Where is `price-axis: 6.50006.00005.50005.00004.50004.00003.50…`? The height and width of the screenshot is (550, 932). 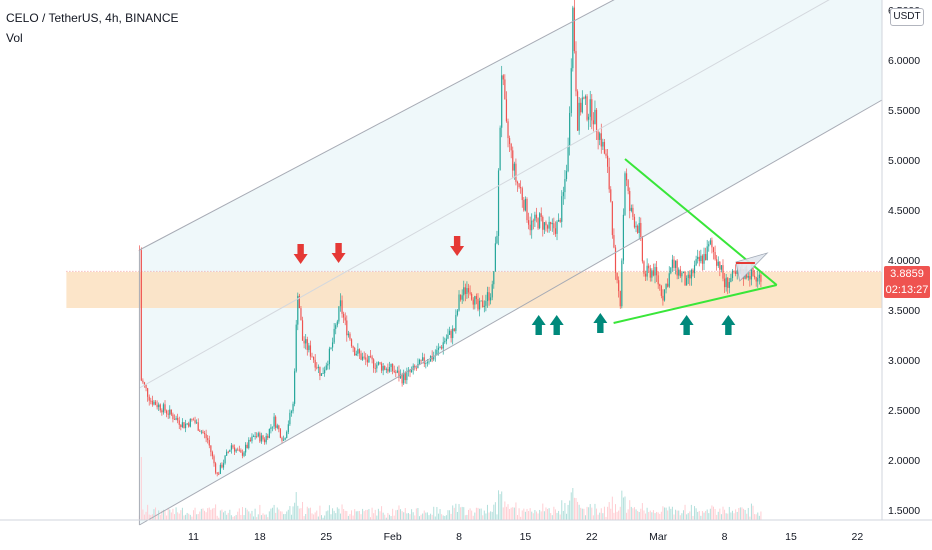 price-axis: 6.50006.00005.50005.00004.50004.00003.50… is located at coordinates (904, 261).